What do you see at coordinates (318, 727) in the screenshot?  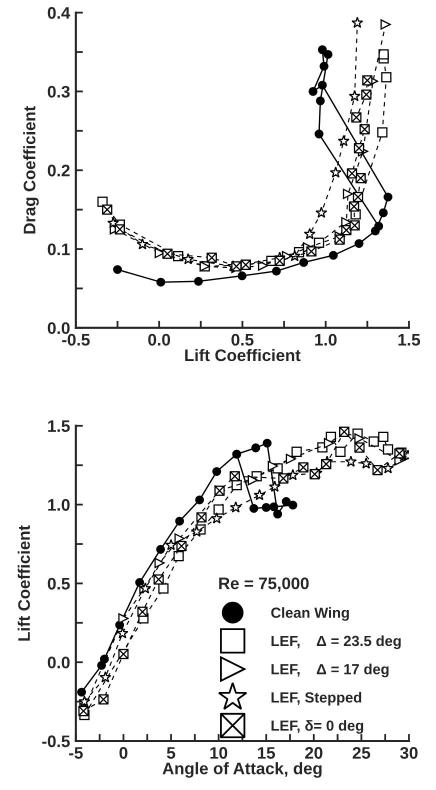 I see `legend-label: LEF, δ= 0 deg` at bounding box center [318, 727].